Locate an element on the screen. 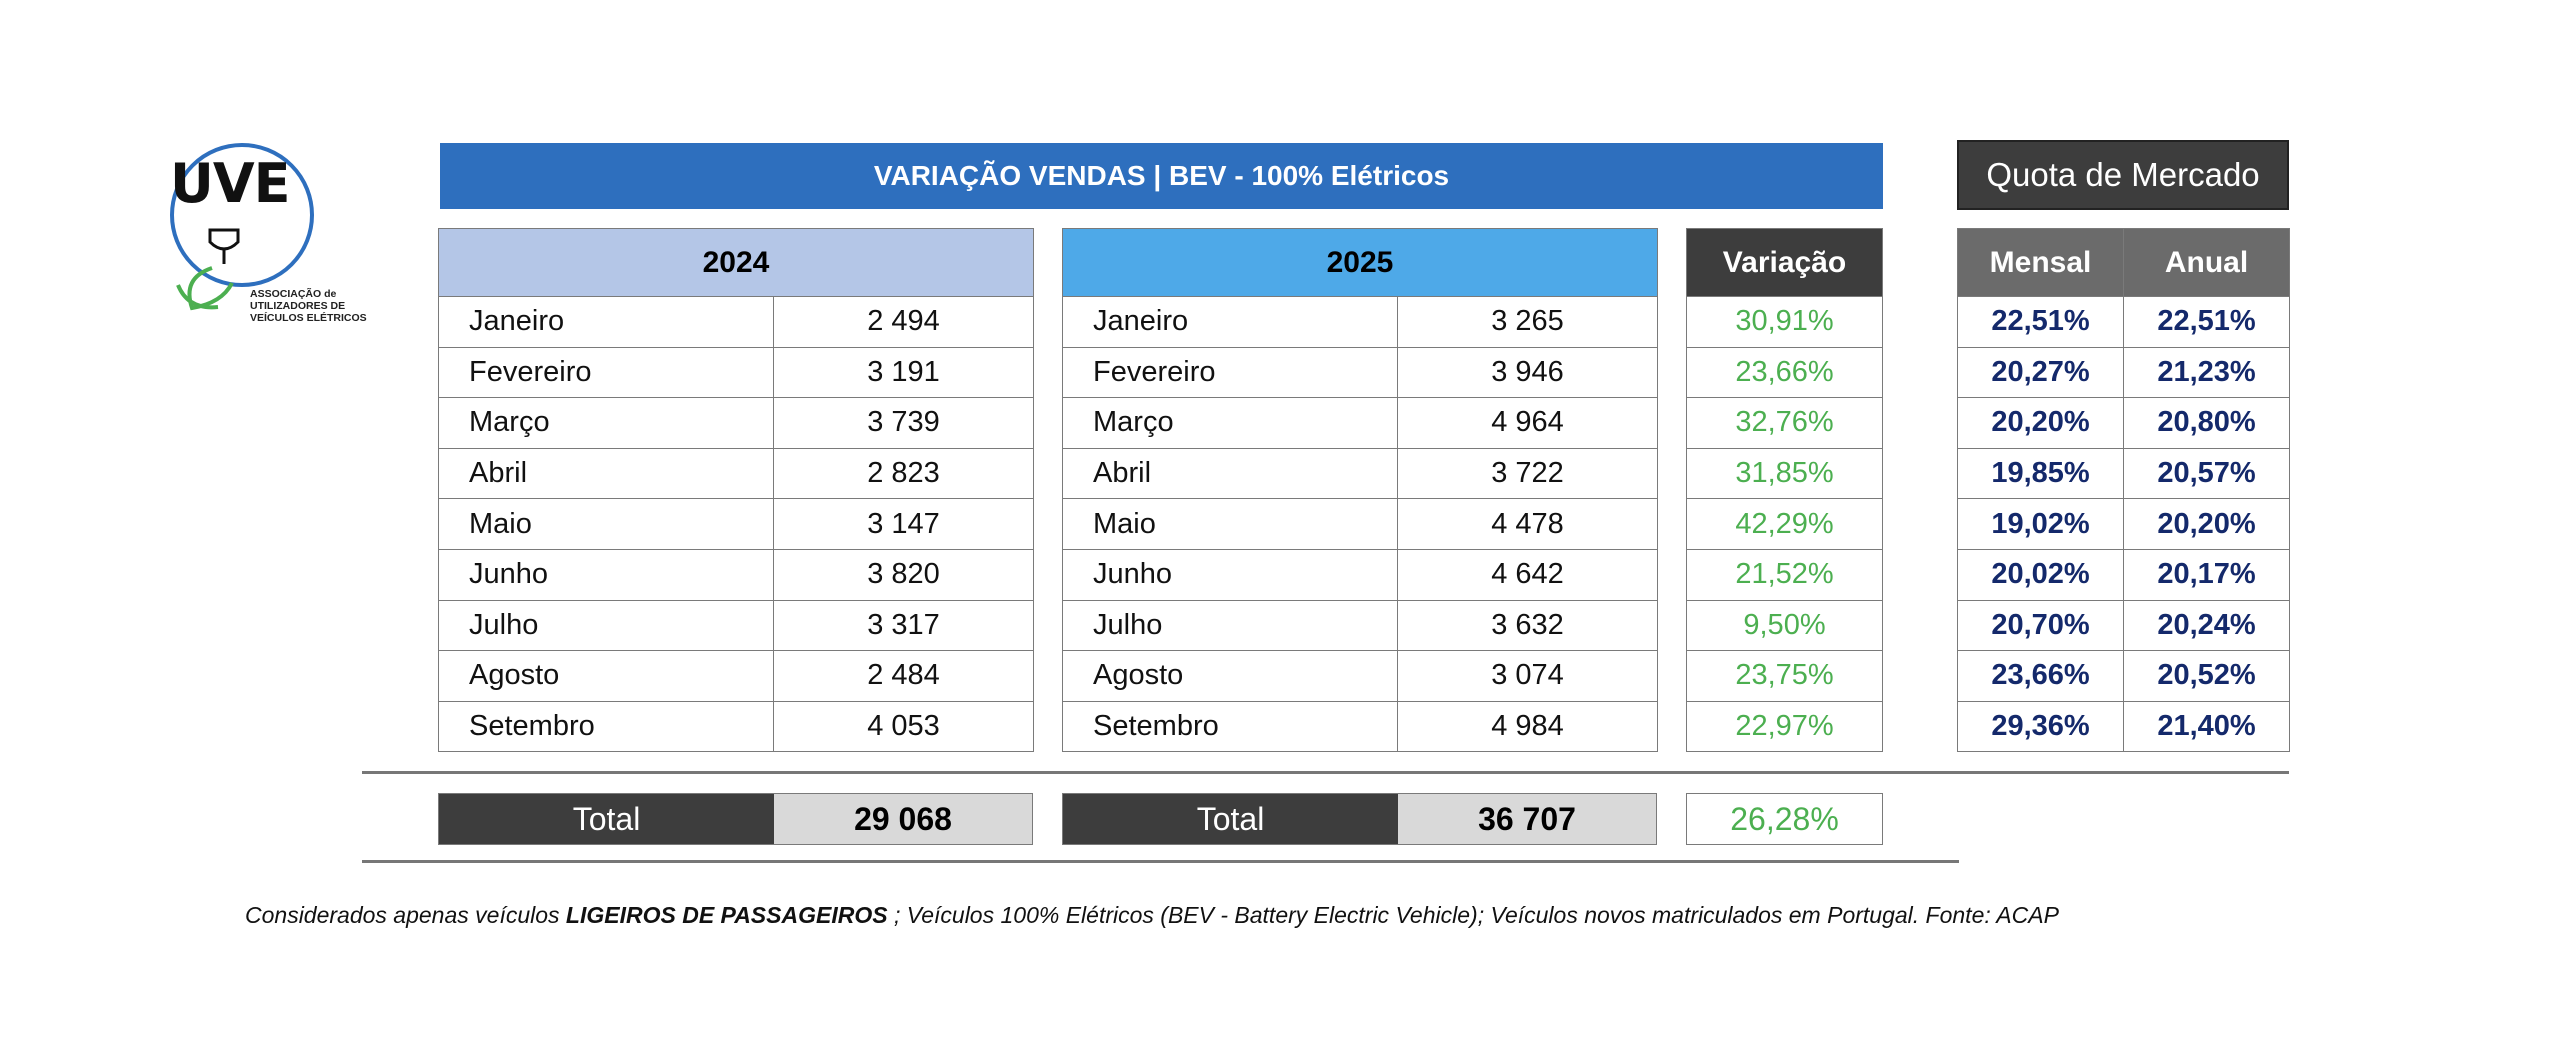 The image size is (2560, 1061). variation-cell: 31,85% is located at coordinates (1784, 473).